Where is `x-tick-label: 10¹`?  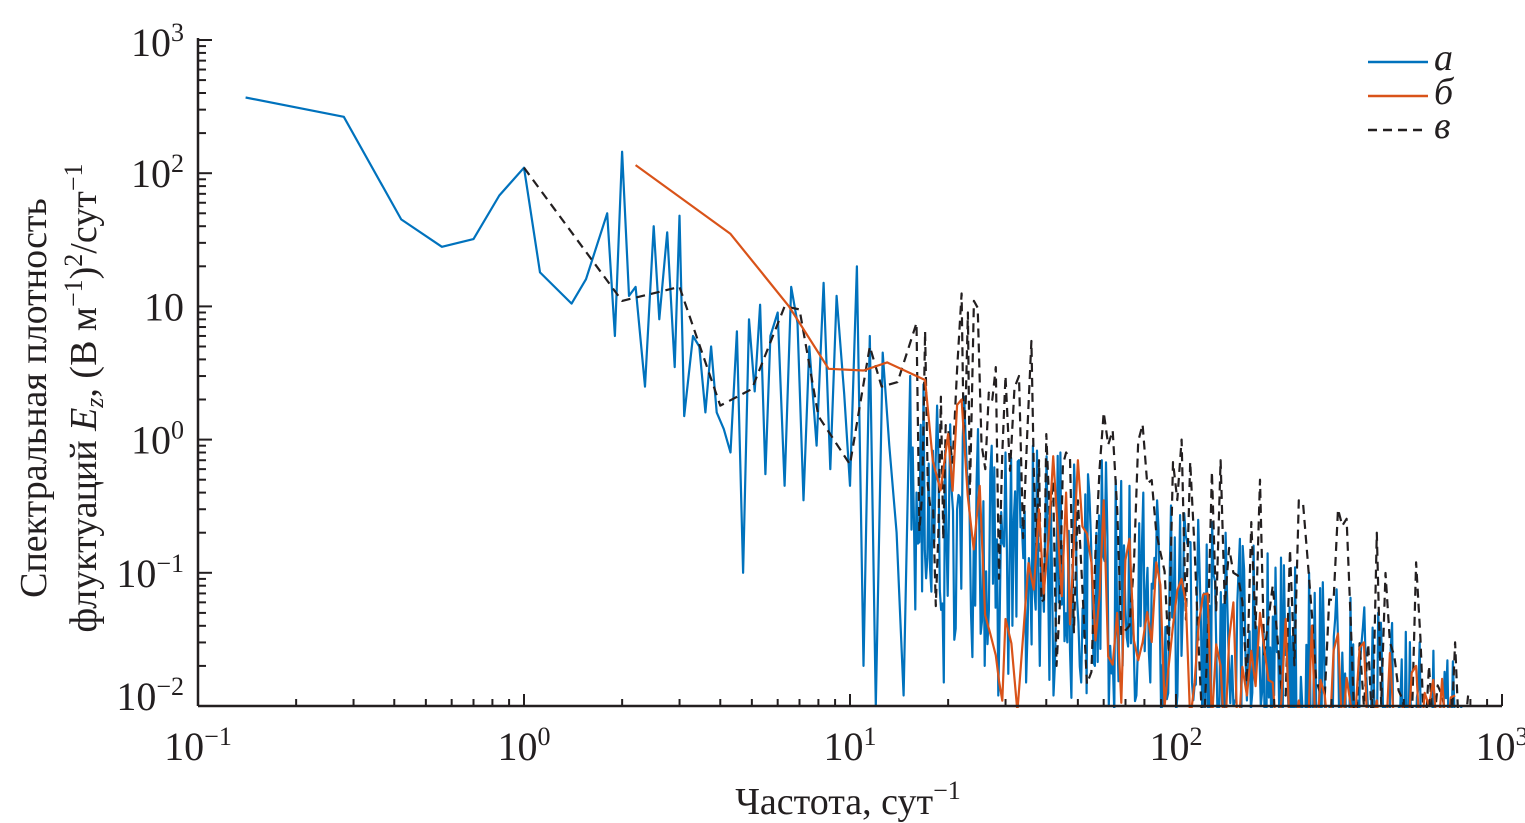 x-tick-label: 10¹ is located at coordinates (850, 745).